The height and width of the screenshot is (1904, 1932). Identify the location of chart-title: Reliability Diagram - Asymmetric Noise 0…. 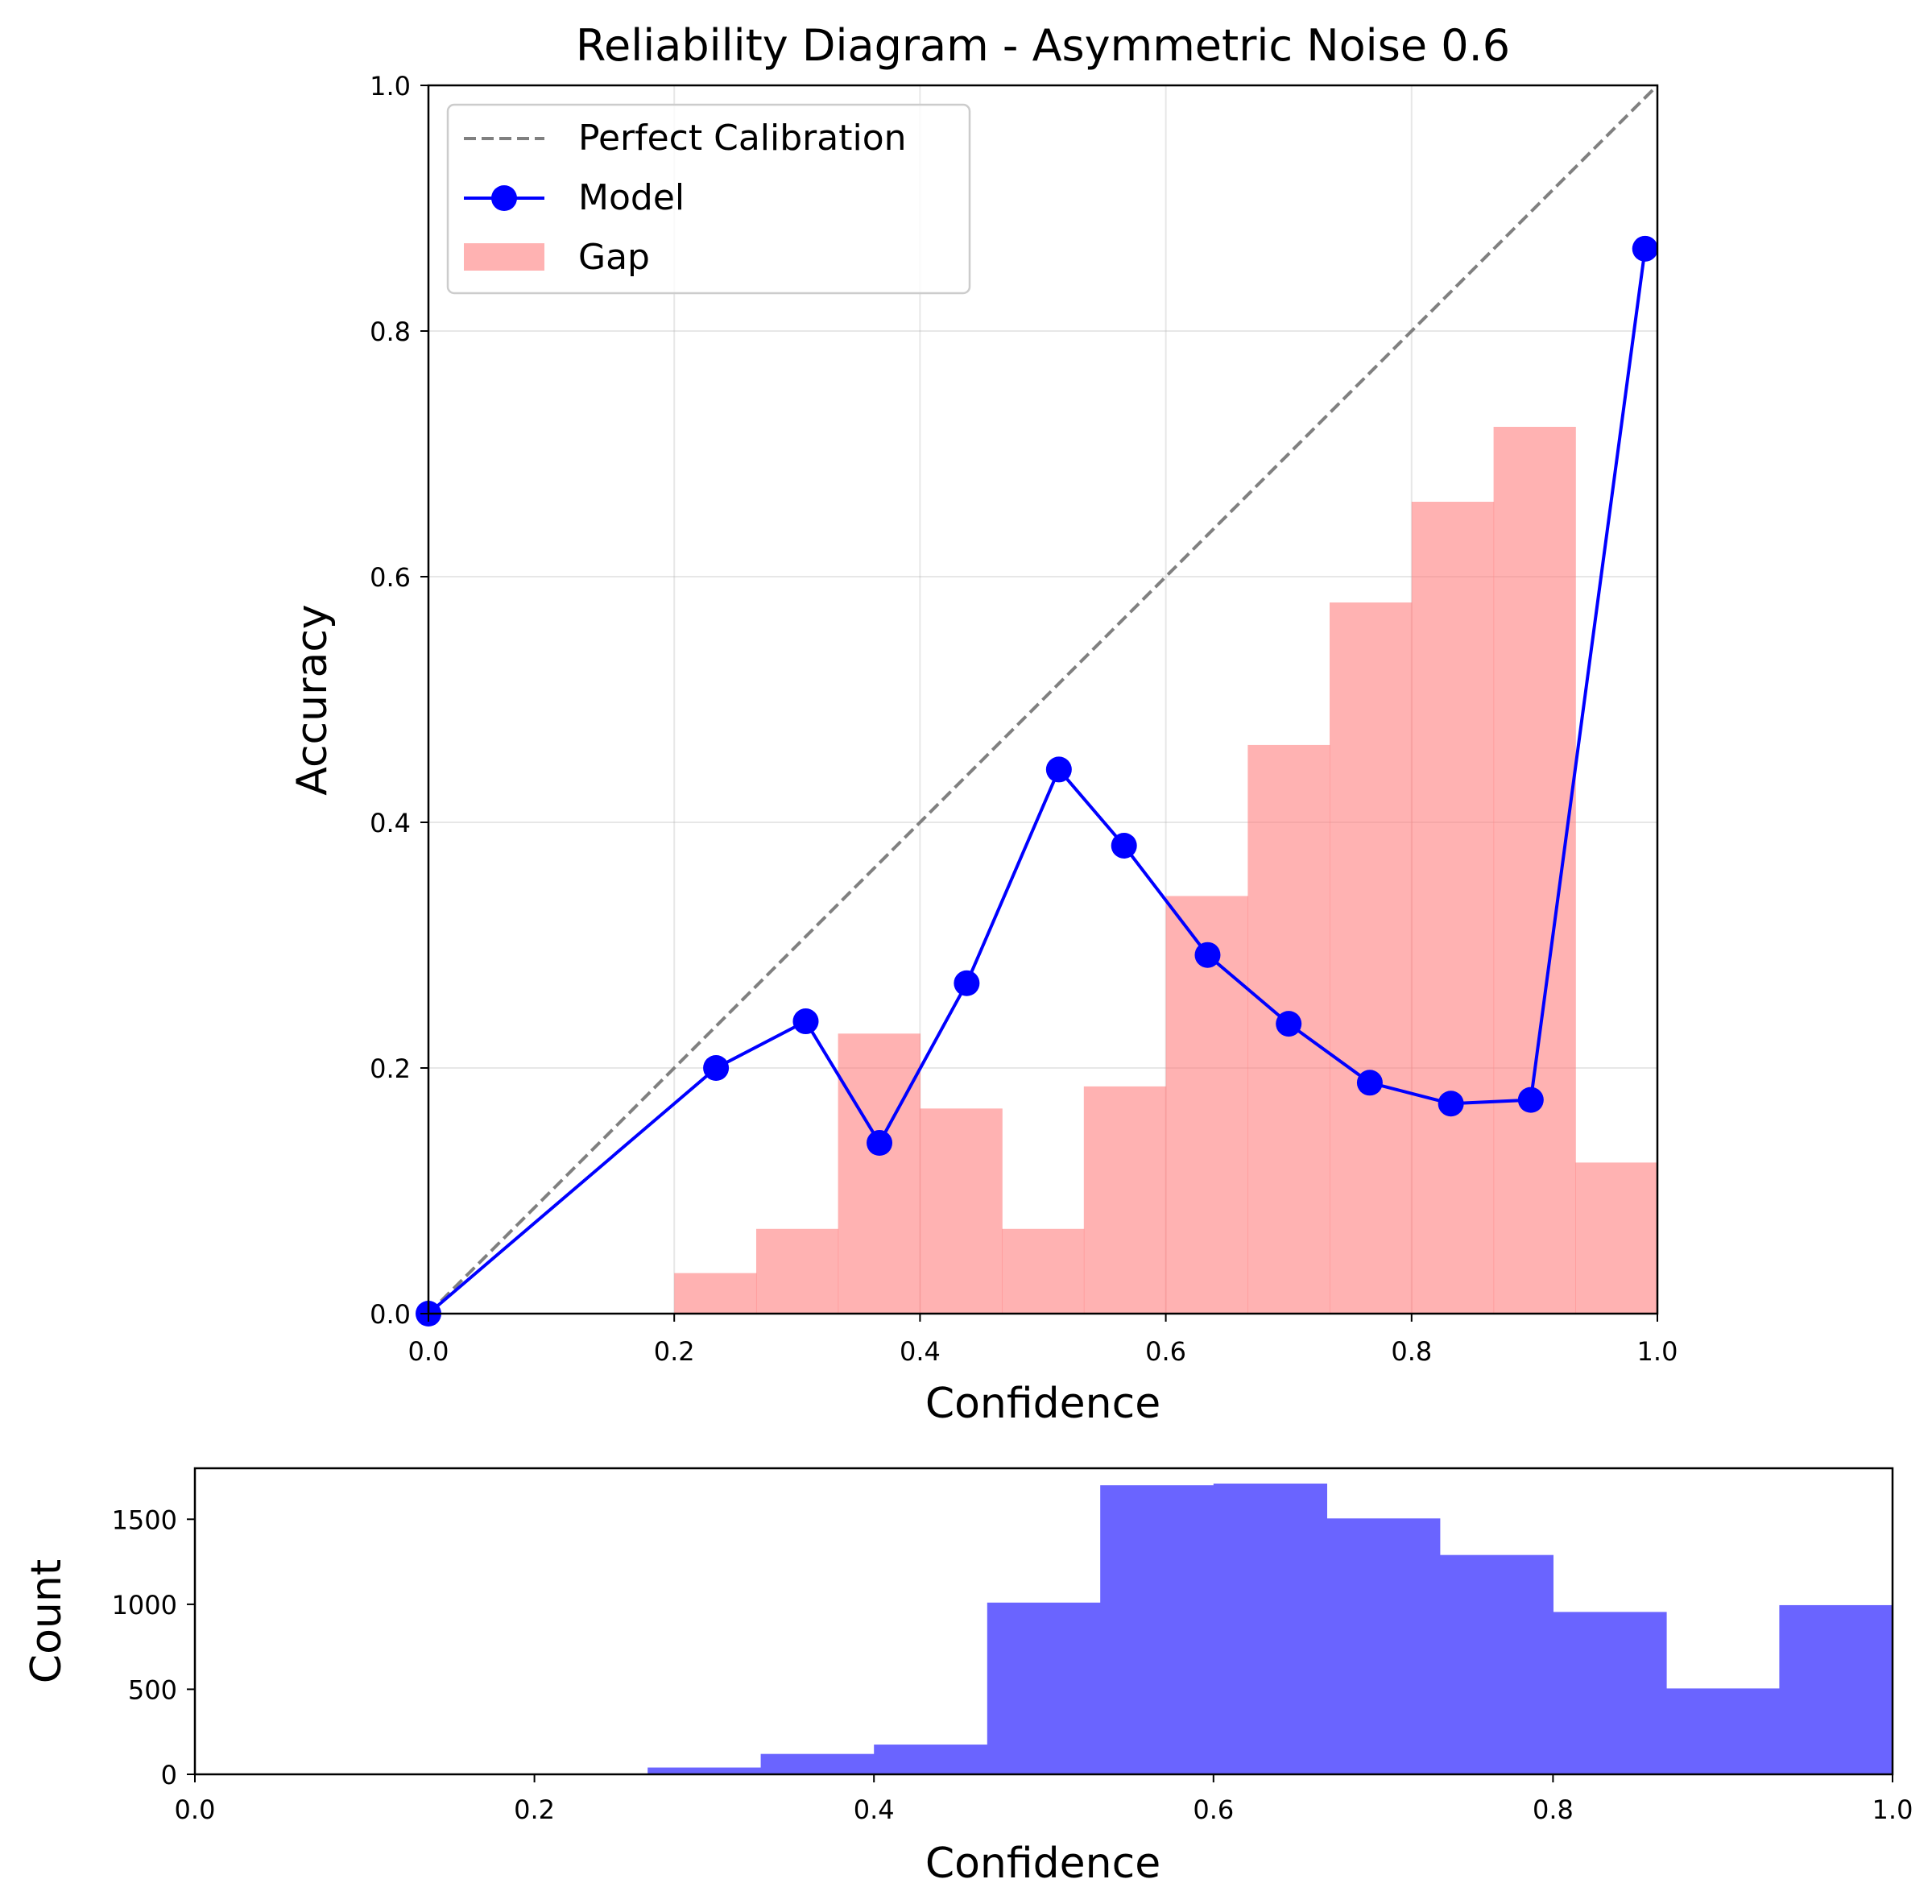
(1043, 45).